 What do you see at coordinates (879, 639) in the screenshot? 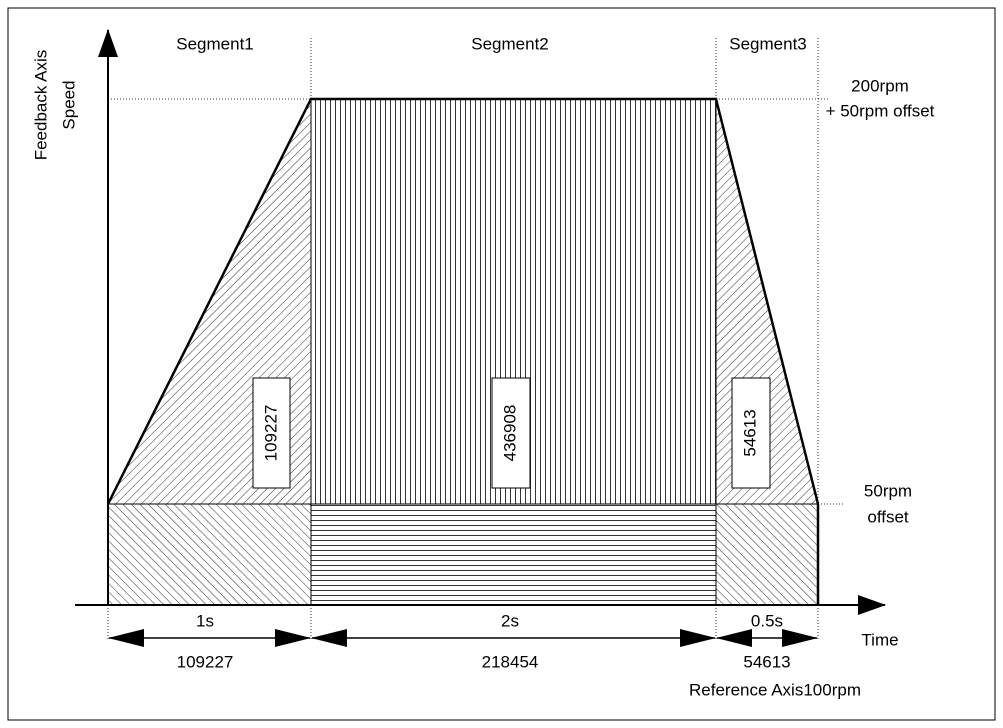
I see `x-axis-label: Time` at bounding box center [879, 639].